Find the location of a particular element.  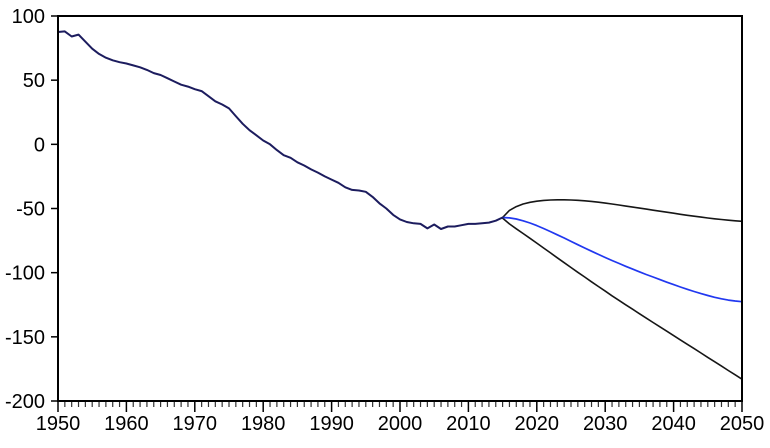

x-tick-label: 1960 is located at coordinates (126, 424).